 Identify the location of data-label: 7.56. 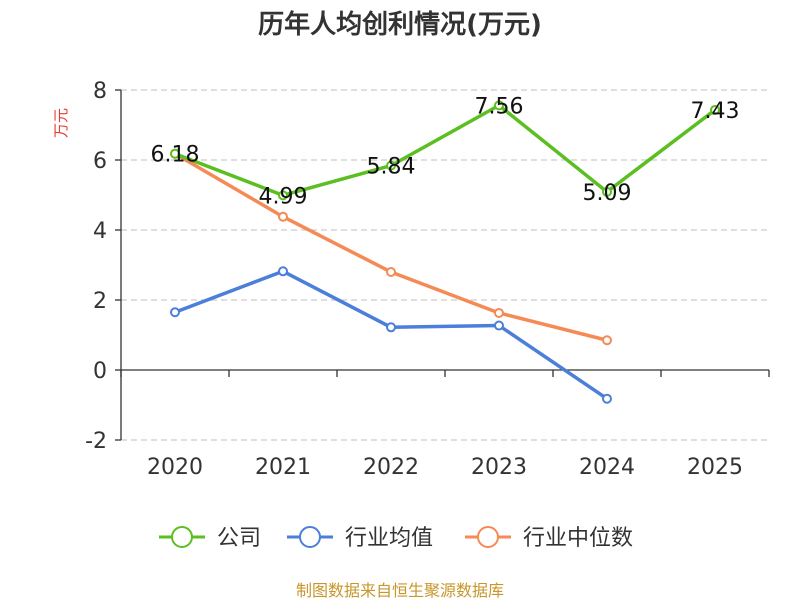
(499, 106).